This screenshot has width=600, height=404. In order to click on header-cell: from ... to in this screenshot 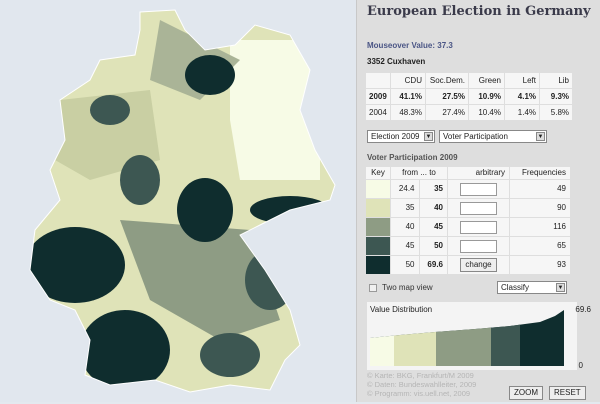, I will do `click(419, 173)`.